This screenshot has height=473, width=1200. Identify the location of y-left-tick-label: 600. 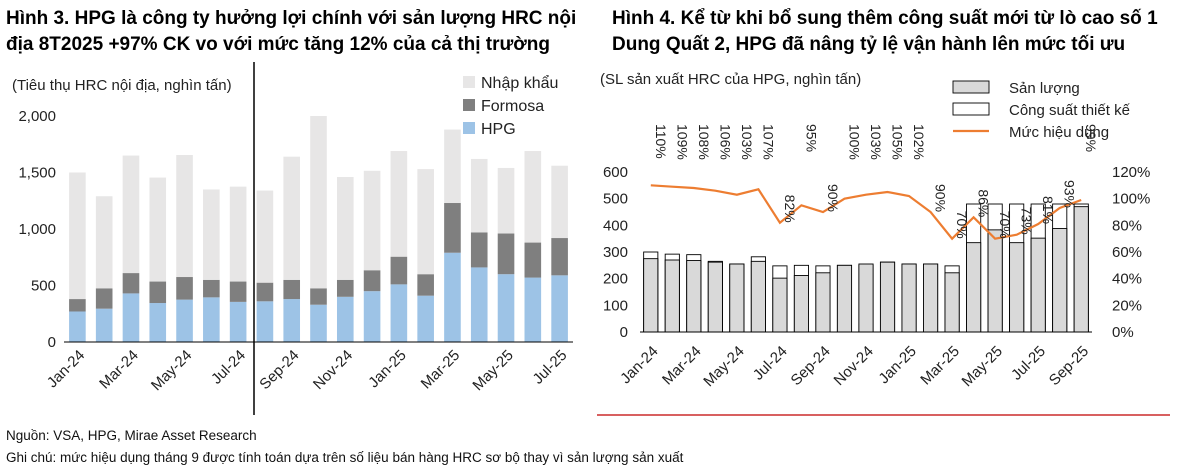
(615, 172).